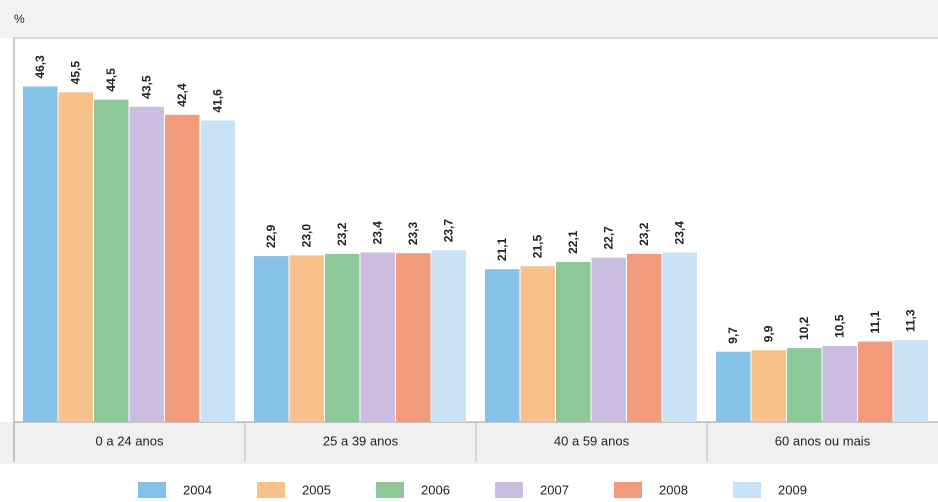 The width and height of the screenshot is (938, 502). What do you see at coordinates (75, 73) in the screenshot?
I see `value-label: 45,5` at bounding box center [75, 73].